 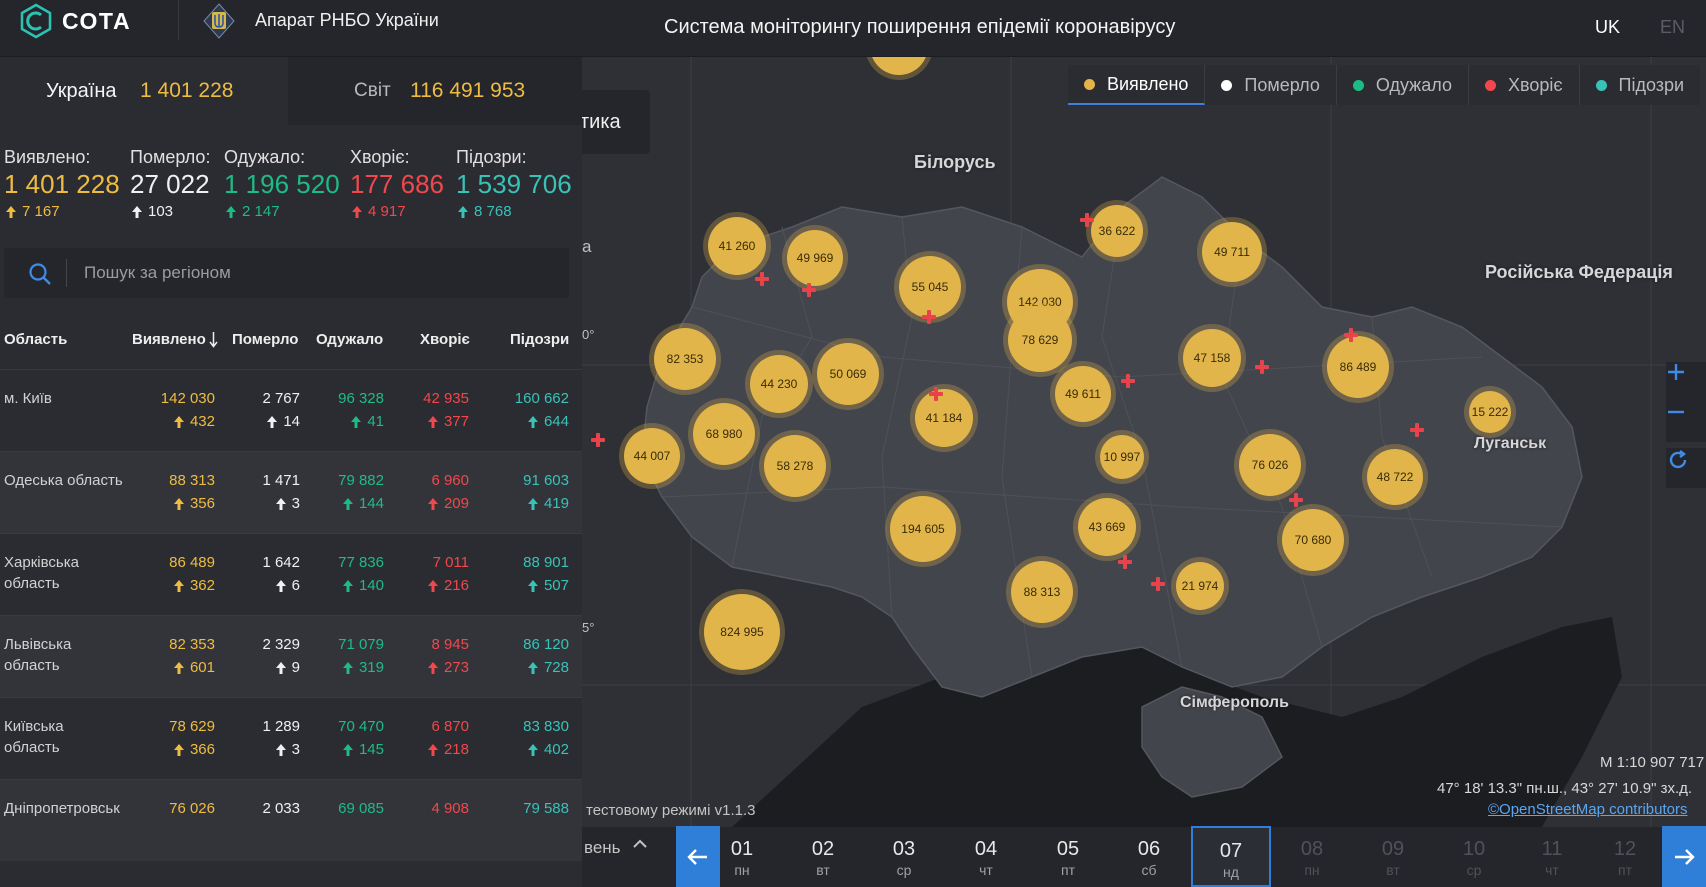 What do you see at coordinates (175, 339) in the screenshot?
I see `column-header-confirmed: Виявлено` at bounding box center [175, 339].